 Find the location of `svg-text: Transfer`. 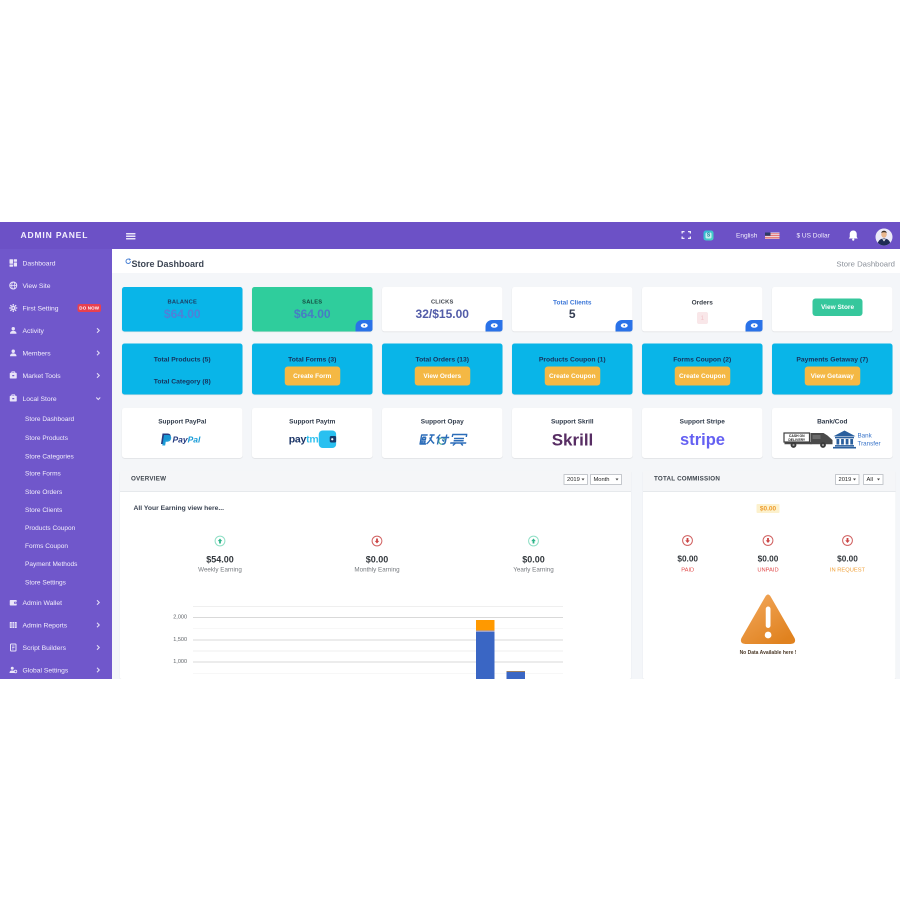

svg-text: Transfer is located at coordinates (868, 444).